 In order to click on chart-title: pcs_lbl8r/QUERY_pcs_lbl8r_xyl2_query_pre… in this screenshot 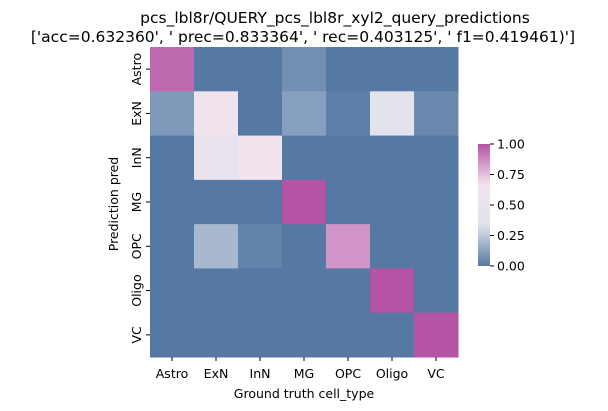, I will do `click(335, 18)`.